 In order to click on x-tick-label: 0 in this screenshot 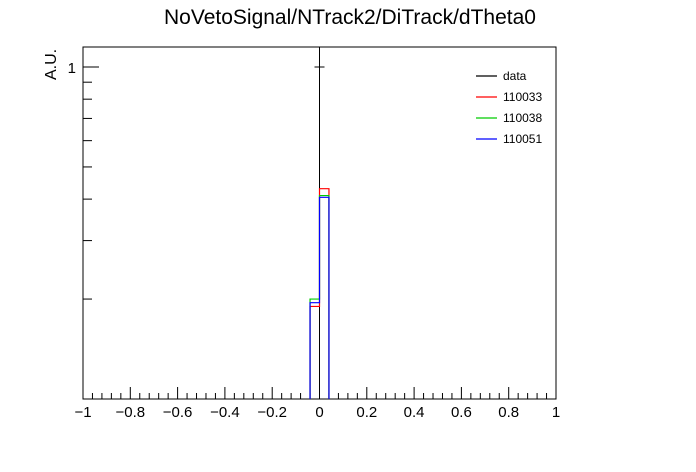, I will do `click(319, 412)`.